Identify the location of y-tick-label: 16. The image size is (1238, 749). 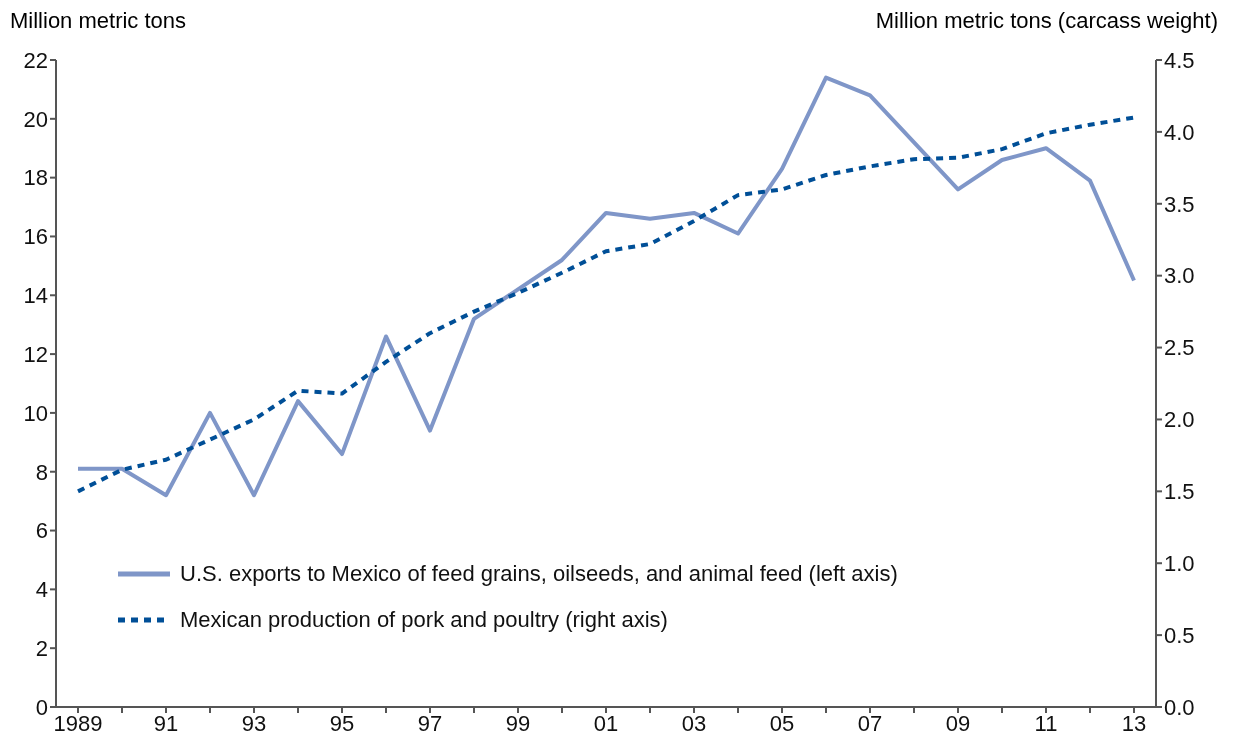
(35, 237).